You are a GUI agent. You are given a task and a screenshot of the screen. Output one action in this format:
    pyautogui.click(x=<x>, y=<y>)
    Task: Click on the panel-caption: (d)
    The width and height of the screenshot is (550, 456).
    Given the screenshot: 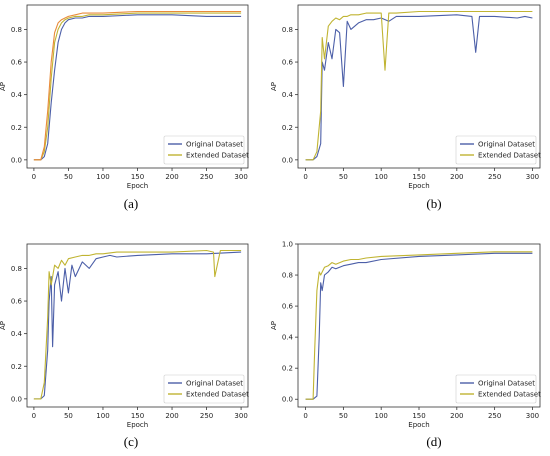 What is the action you would take?
    pyautogui.click(x=433, y=441)
    